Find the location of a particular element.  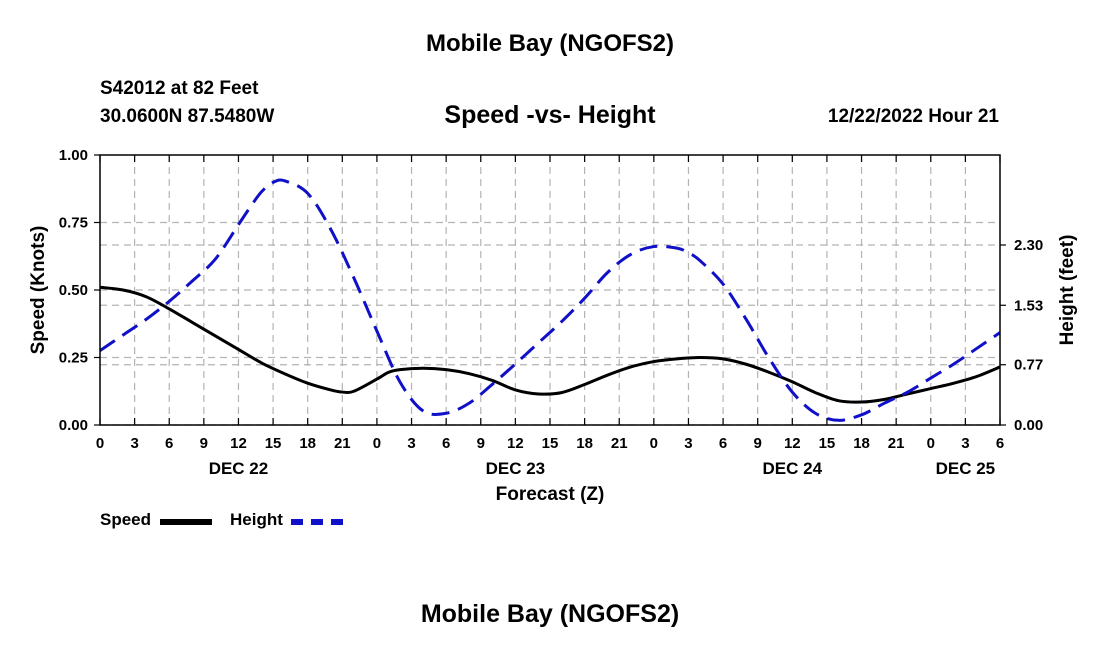

day-label: DEC 25 is located at coordinates (966, 468).